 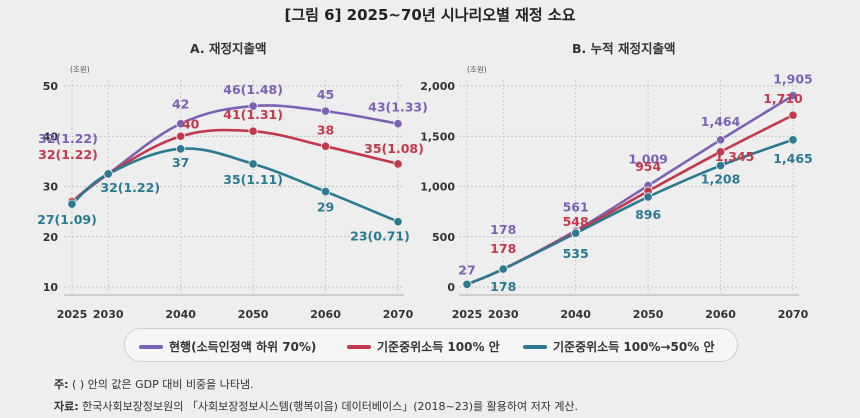 What do you see at coordinates (466, 269) in the screenshot?
I see `data-label-1-0-0: 27` at bounding box center [466, 269].